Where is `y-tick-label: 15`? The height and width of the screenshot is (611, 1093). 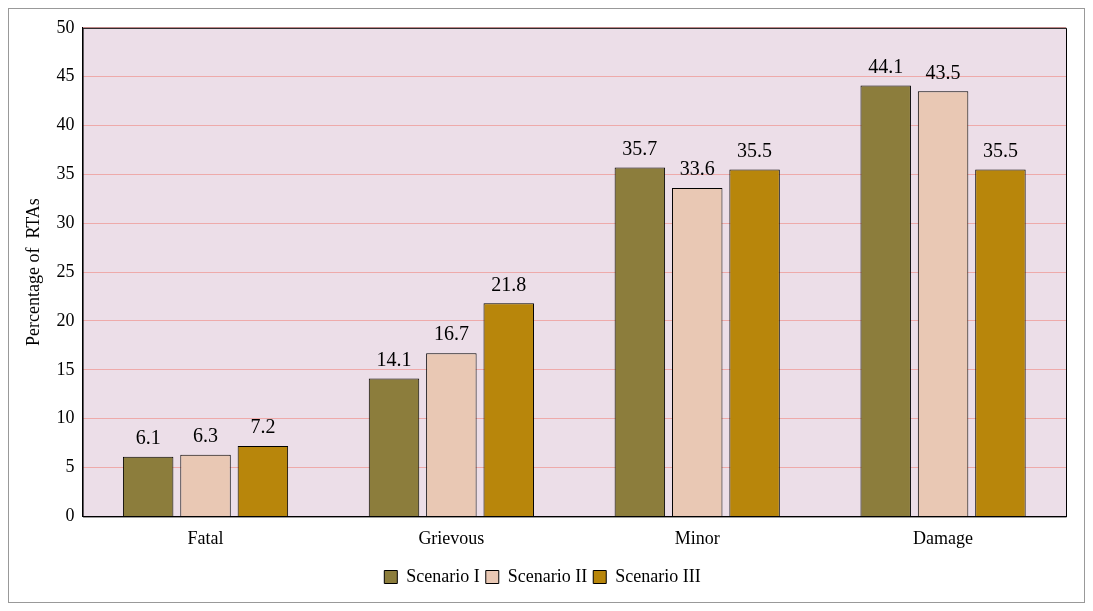
y-tick-label: 15 is located at coordinates (65, 368).